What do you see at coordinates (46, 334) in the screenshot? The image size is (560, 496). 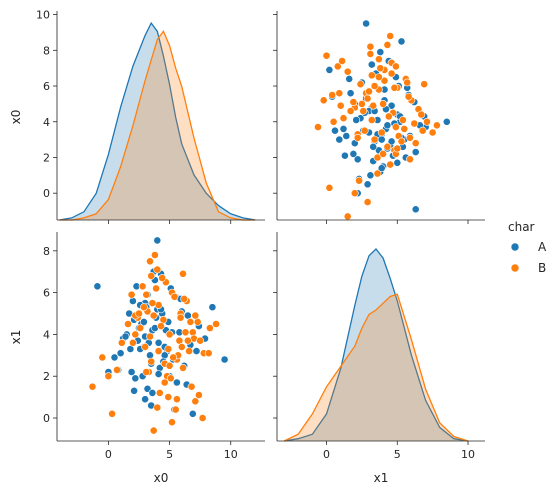 I see `x1-ytick-label: 4` at bounding box center [46, 334].